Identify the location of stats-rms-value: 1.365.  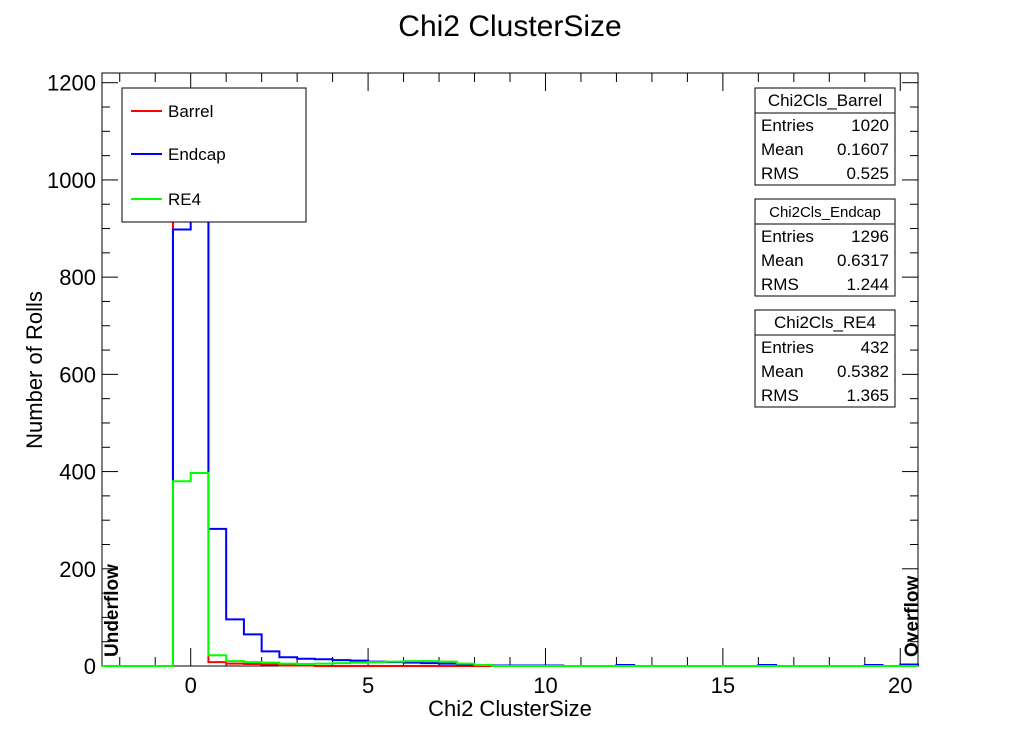
(867, 395).